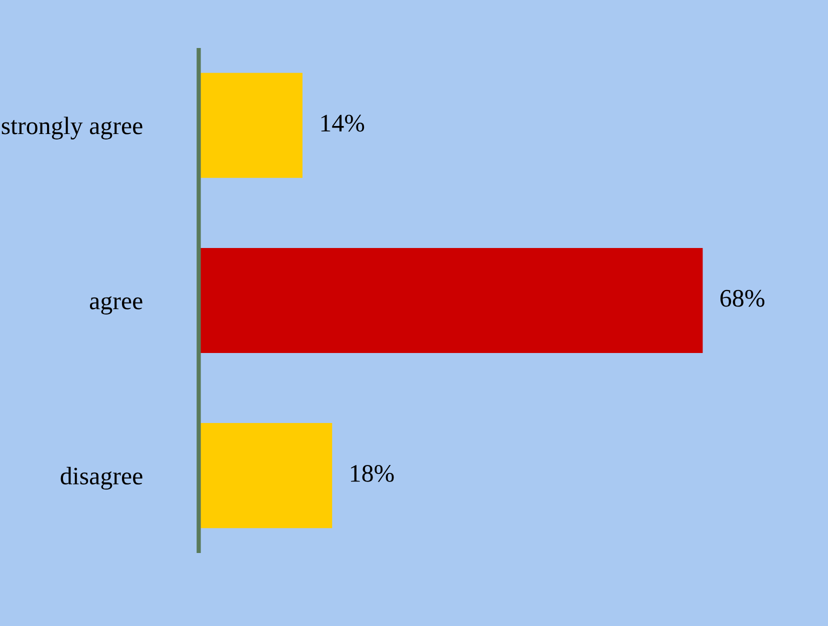 The width and height of the screenshot is (828, 626). Describe the element at coordinates (72, 128) in the screenshot. I see `y-tick-label: strongly agree` at that location.